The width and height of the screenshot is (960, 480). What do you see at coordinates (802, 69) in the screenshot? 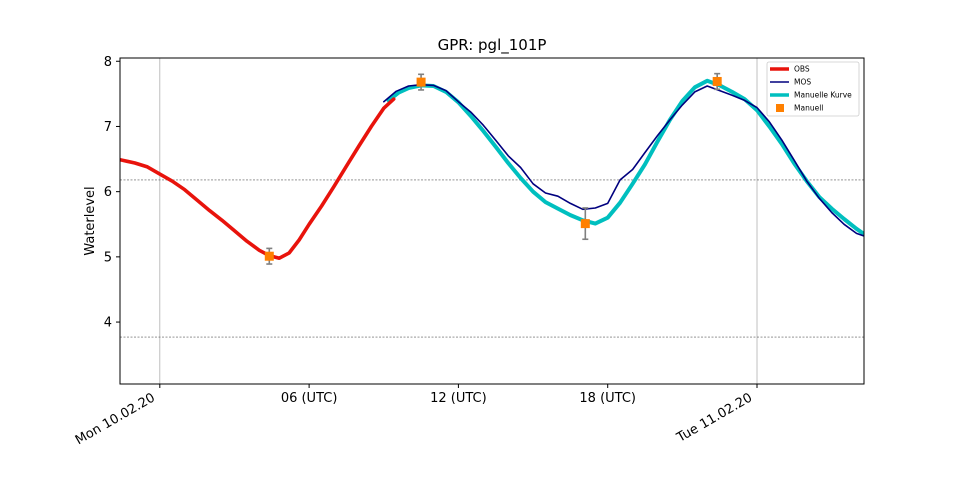
I see `legend-label: OBS` at bounding box center [802, 69].